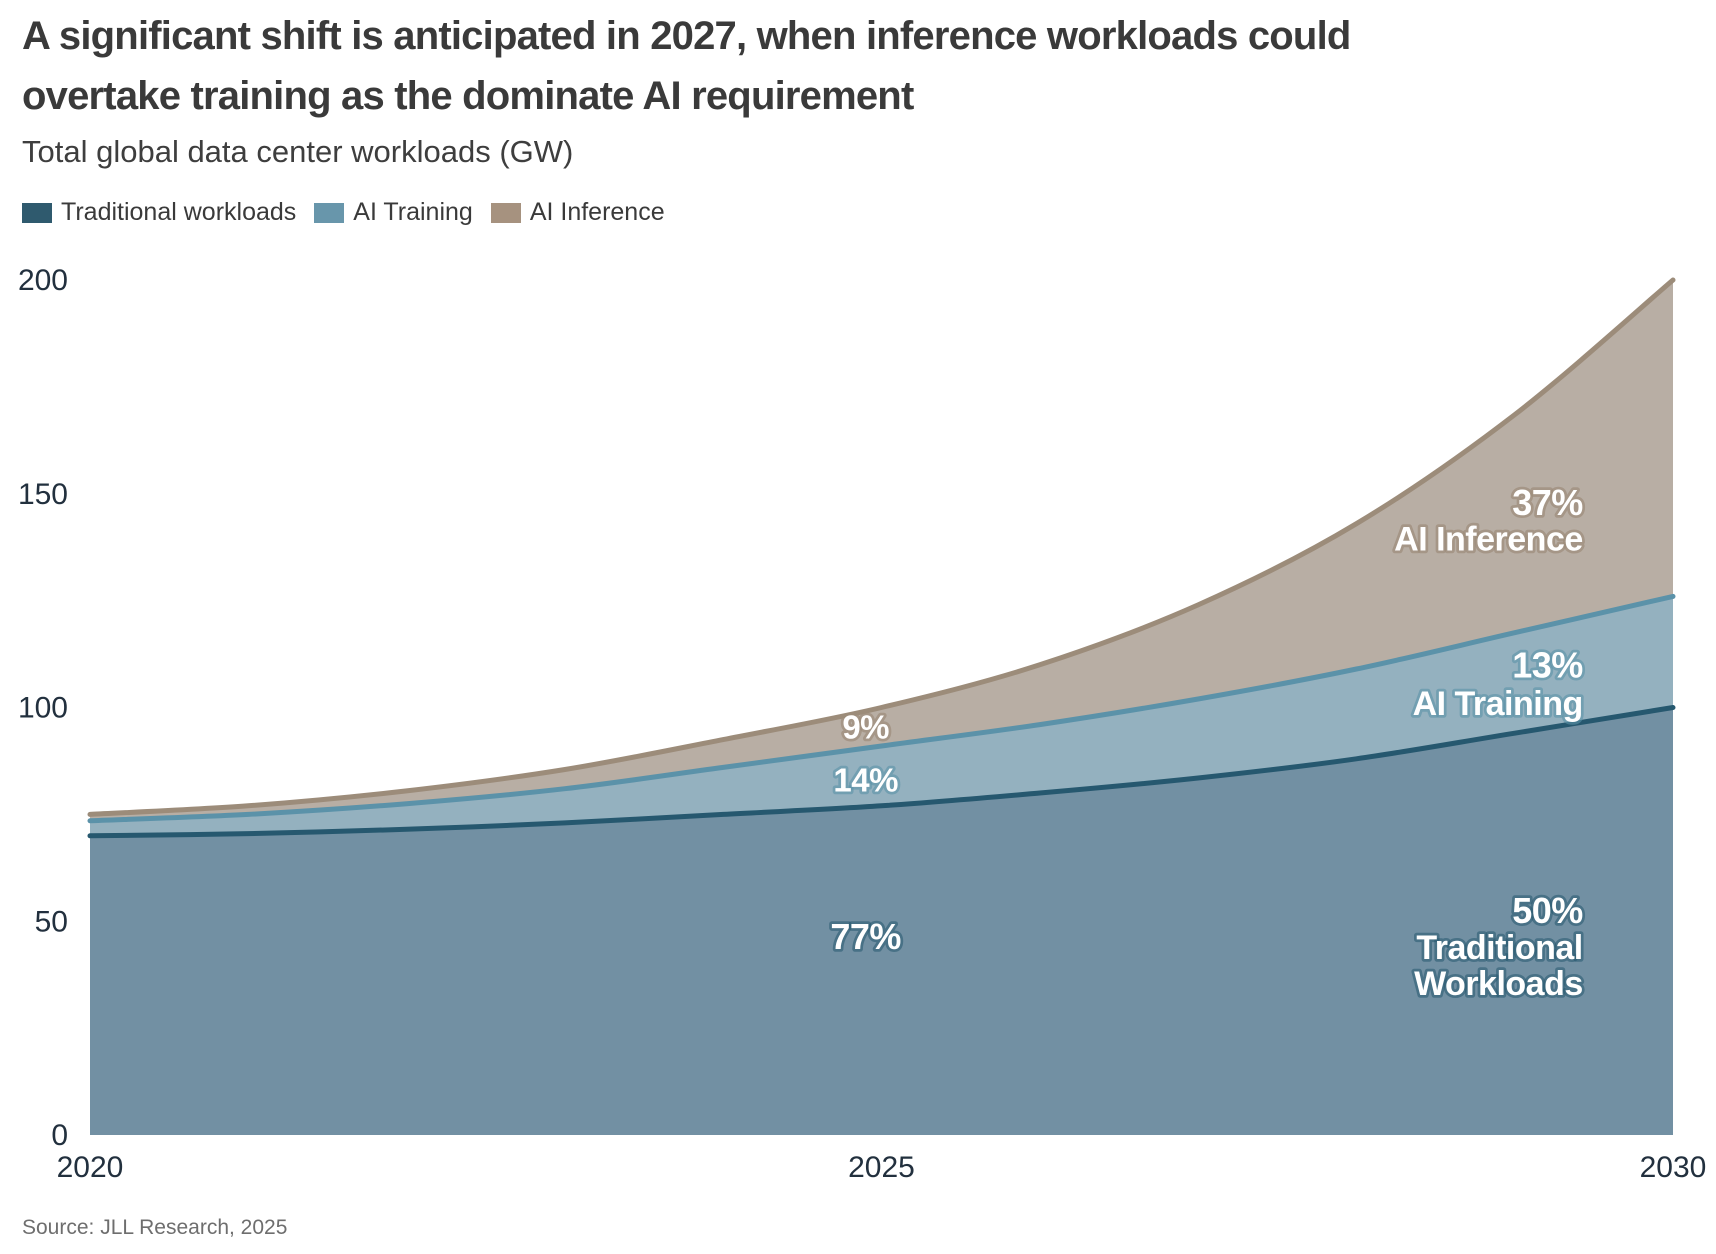 Image resolution: width=1716 pixels, height=1254 pixels. What do you see at coordinates (413, 212) in the screenshot?
I see `legend-label-training: AI Training` at bounding box center [413, 212].